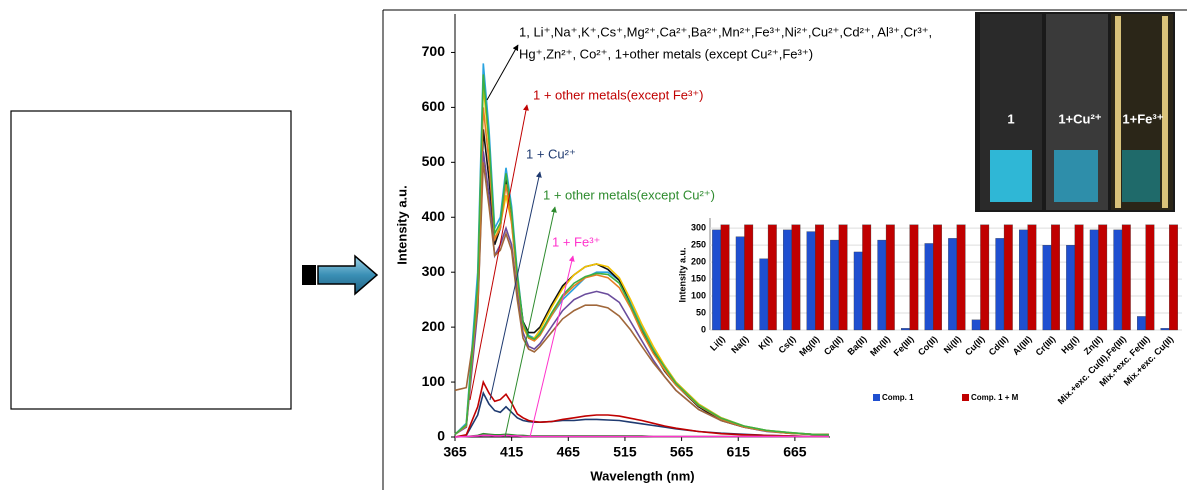 The image size is (1187, 490). What do you see at coordinates (434, 326) in the screenshot?
I see `y-tick-label: 200` at bounding box center [434, 326].